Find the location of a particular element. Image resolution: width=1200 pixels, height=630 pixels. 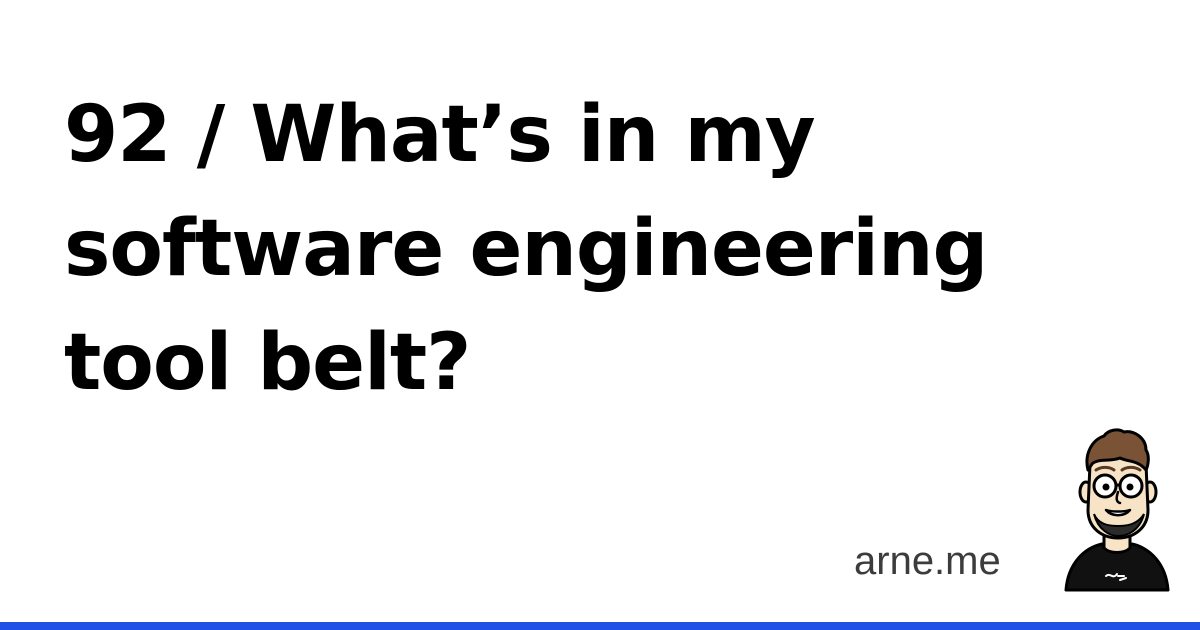

title-line-2: software engineering is located at coordinates (526, 249).